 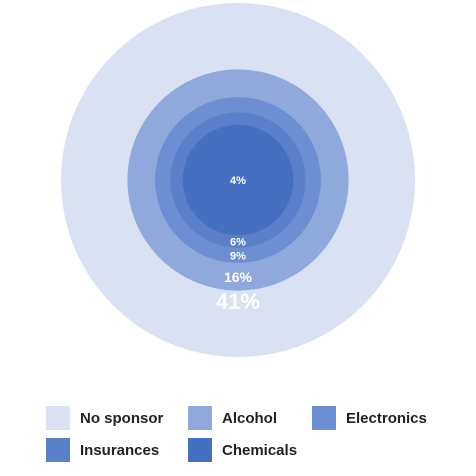 What do you see at coordinates (260, 450) in the screenshot?
I see `legend-label-chemicals: Chemicals` at bounding box center [260, 450].